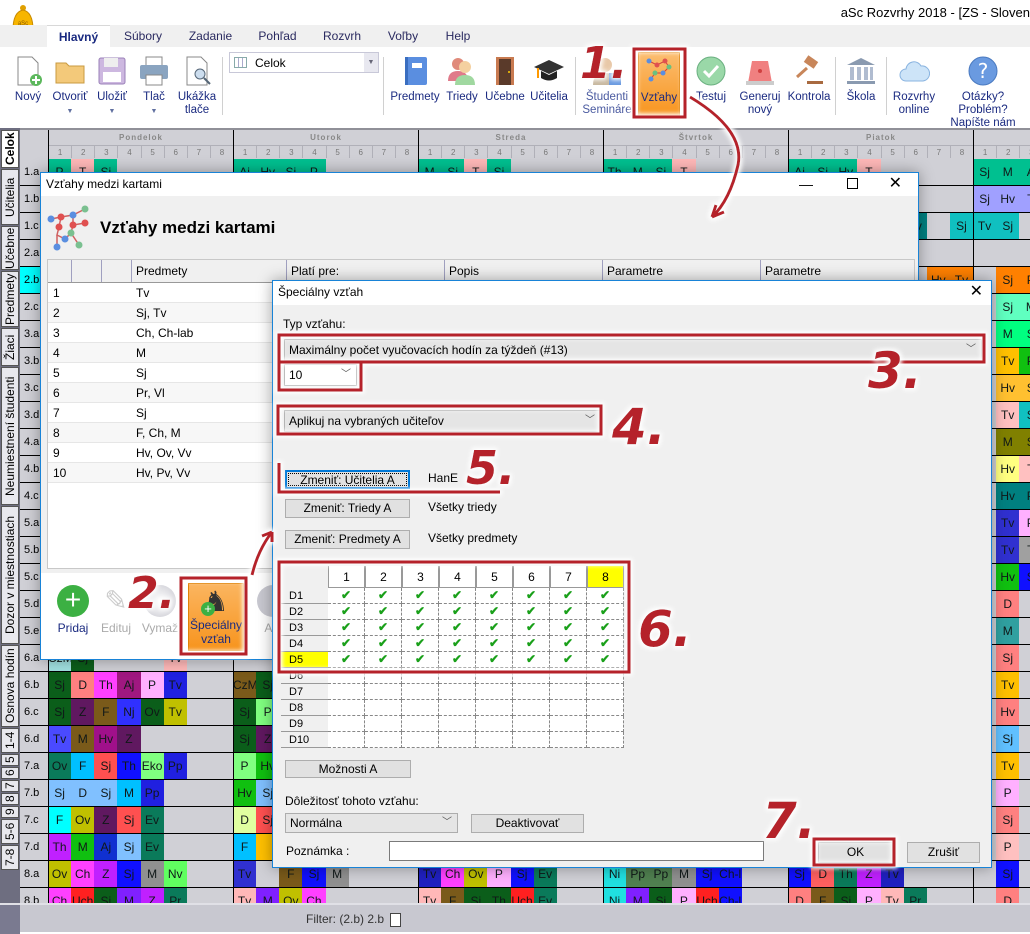 This screenshot has height=934, width=1030. Describe the element at coordinates (605, 577) in the screenshot. I see `grid-column-header: 8` at that location.